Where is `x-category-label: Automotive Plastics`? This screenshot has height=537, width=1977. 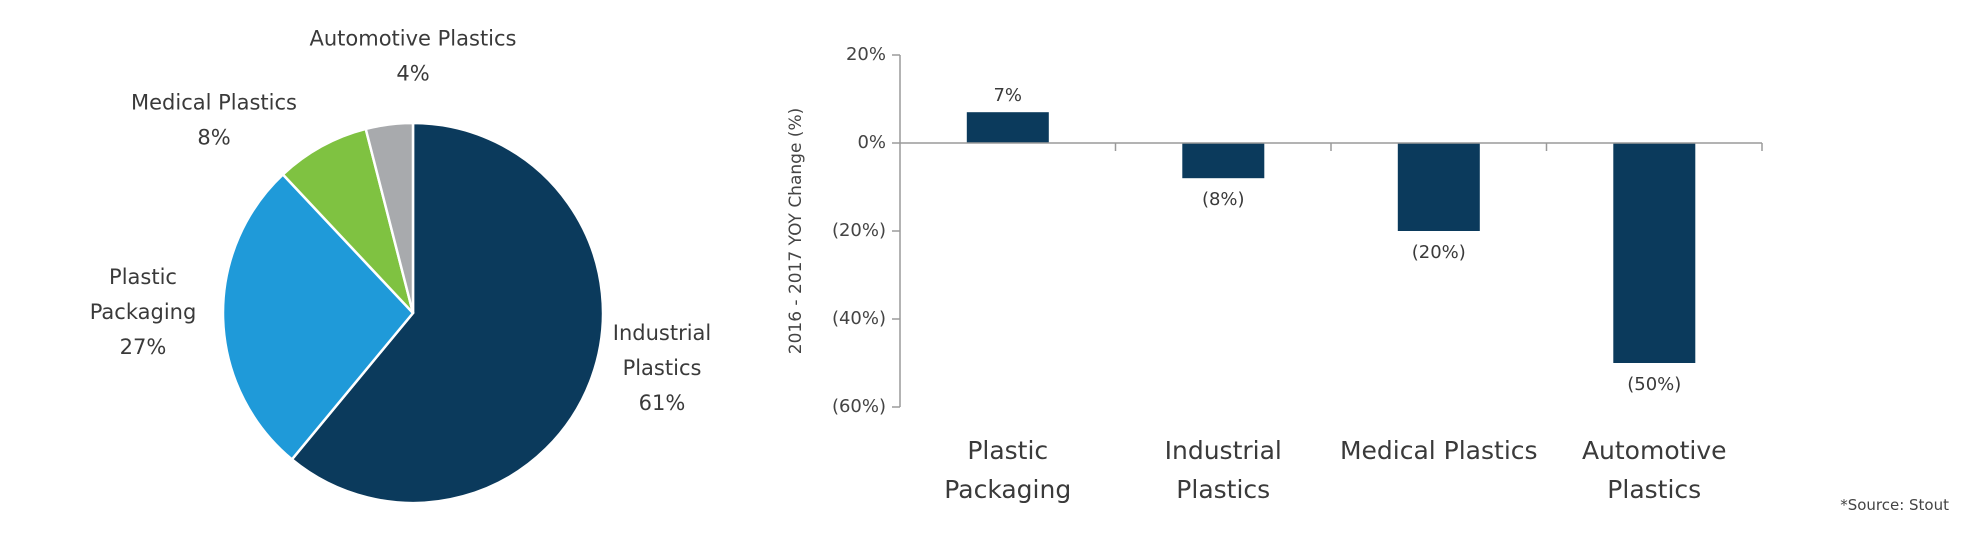 x-category-label: Automotive Plastics is located at coordinates (1654, 470).